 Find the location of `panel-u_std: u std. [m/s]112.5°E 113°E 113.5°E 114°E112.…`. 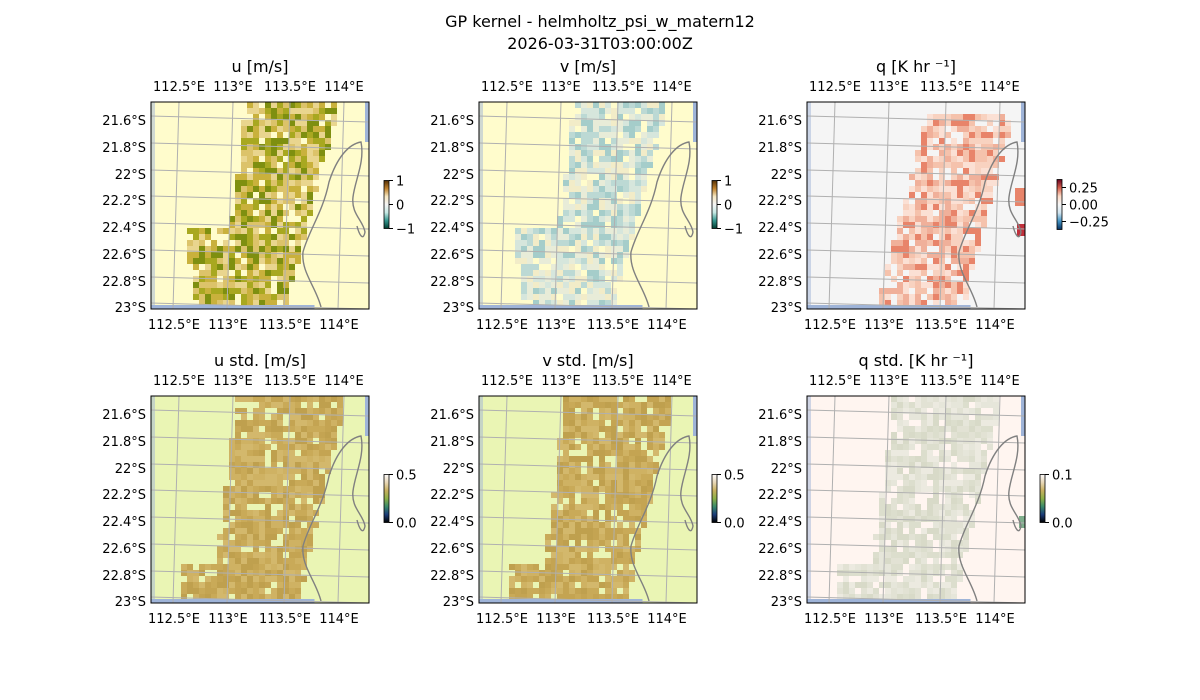

panel-u_std: u std. [m/s]112.5°E 113°E 113.5°E 114°E112.… is located at coordinates (259, 489).